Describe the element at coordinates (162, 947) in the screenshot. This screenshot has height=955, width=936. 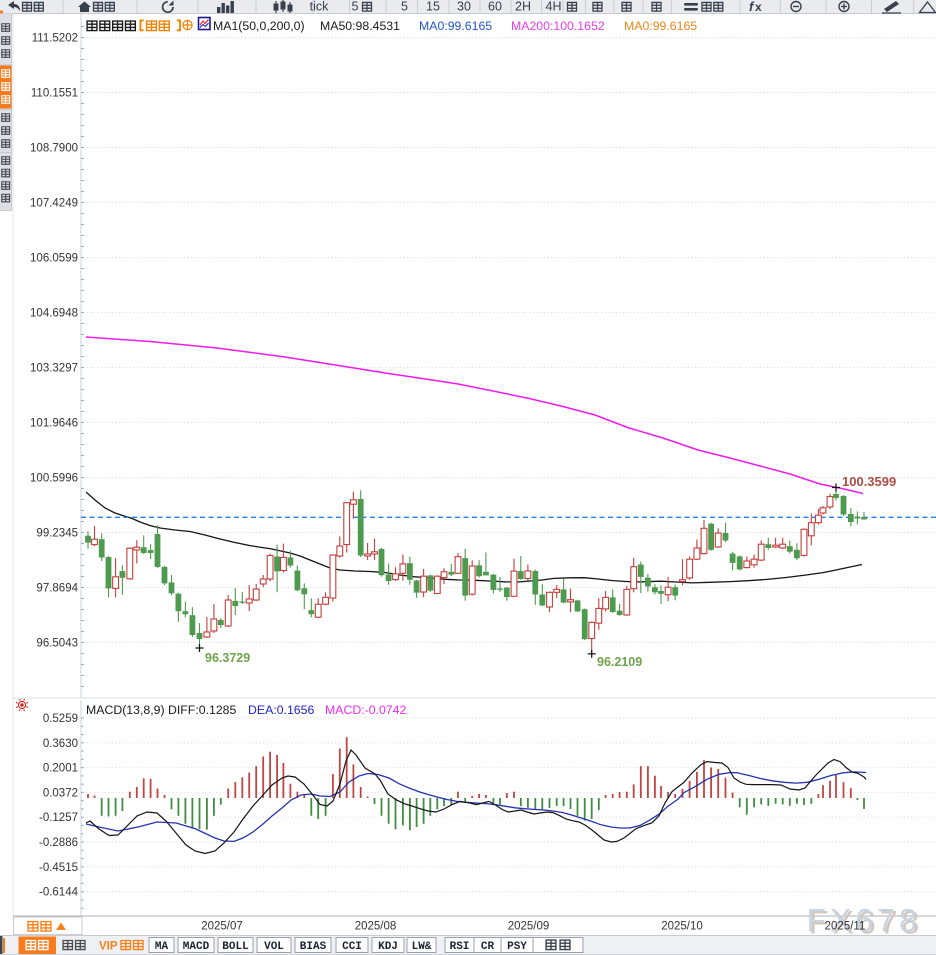
I see `svg-text: MA` at that location.